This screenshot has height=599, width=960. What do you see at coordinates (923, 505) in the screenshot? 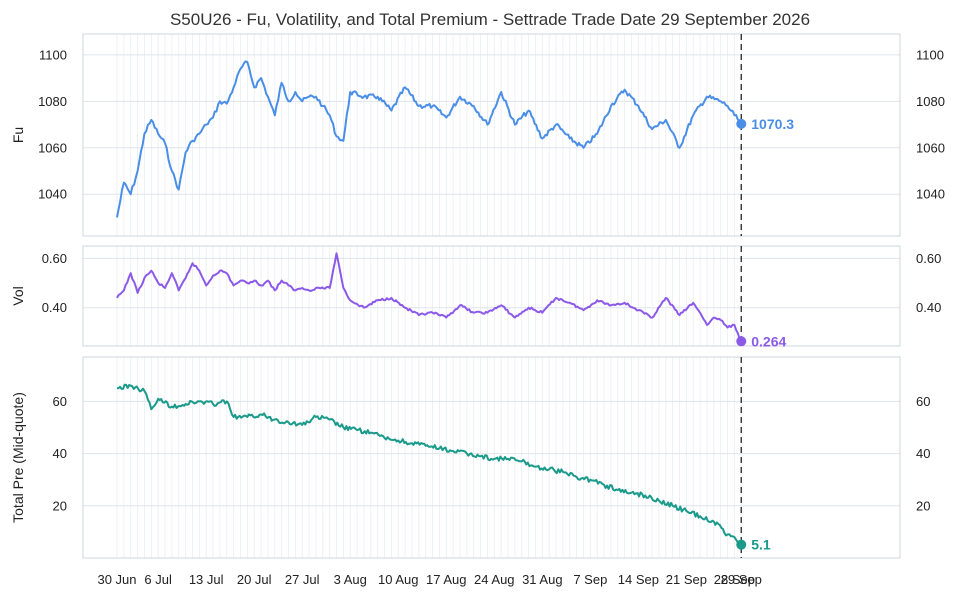
I see `y-tick-label-right: 20` at bounding box center [923, 505].